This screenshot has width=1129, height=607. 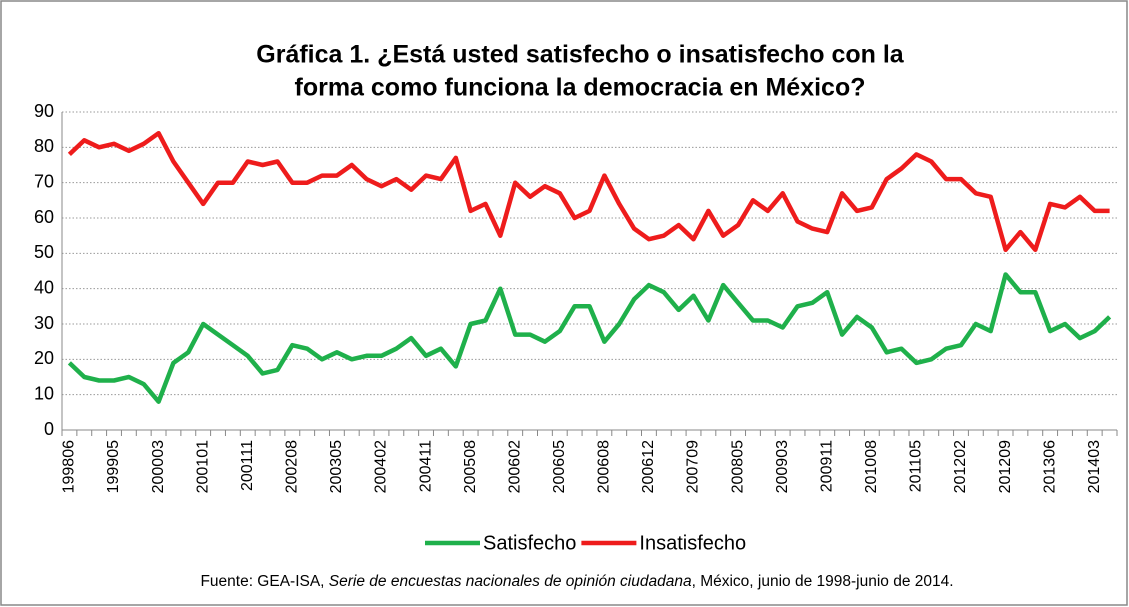 I want to click on y-tick-label: 40, so click(x=44, y=287).